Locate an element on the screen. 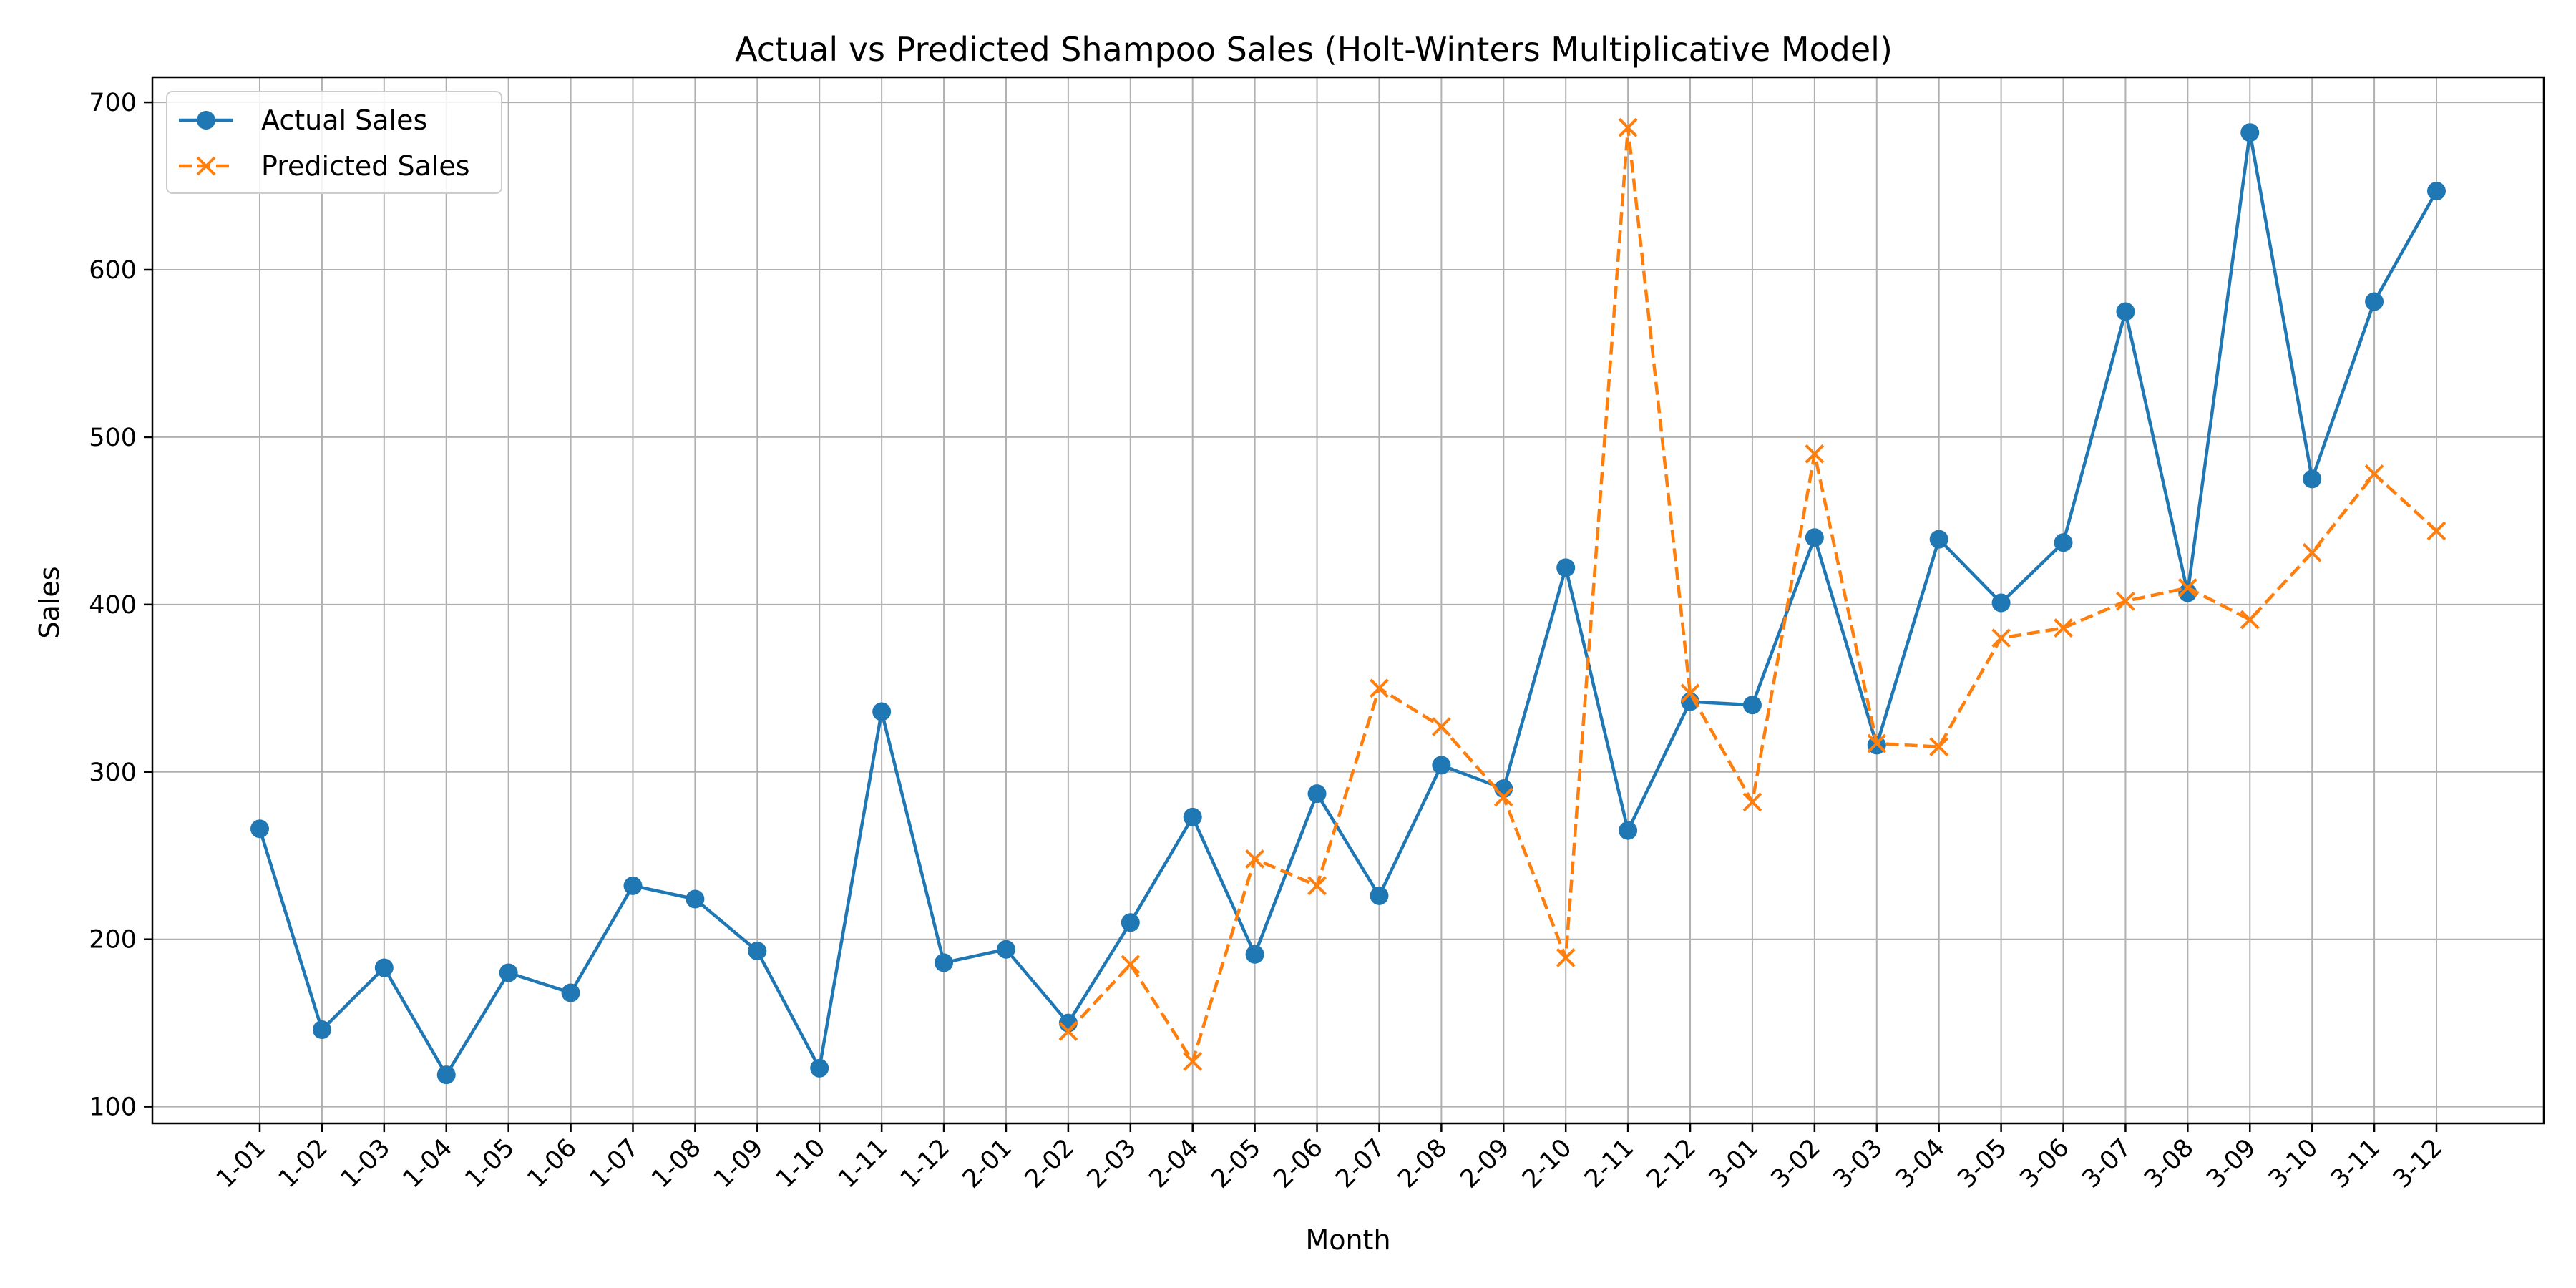  x-tick-label: 2-11 is located at coordinates (1609, 1163).